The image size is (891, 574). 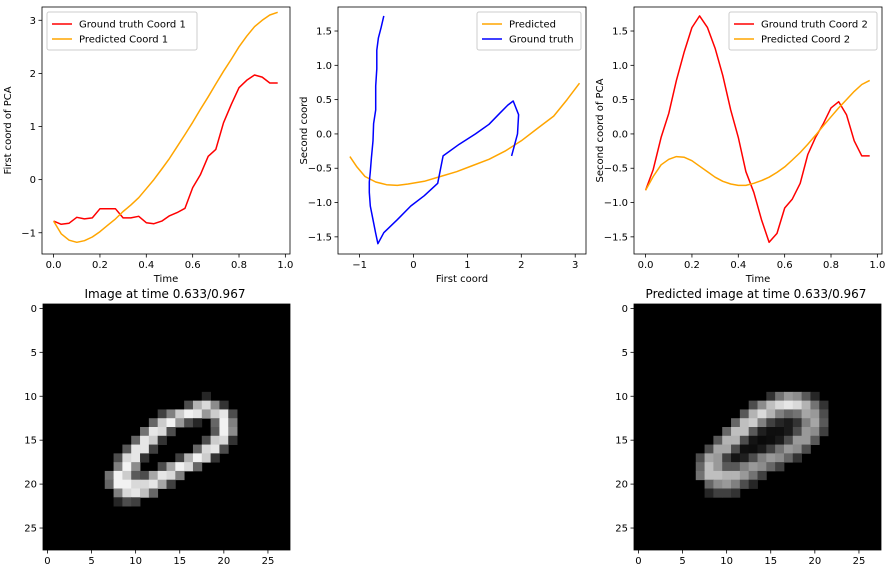 I want to click on x-tick-label: 0.6, so click(x=785, y=265).